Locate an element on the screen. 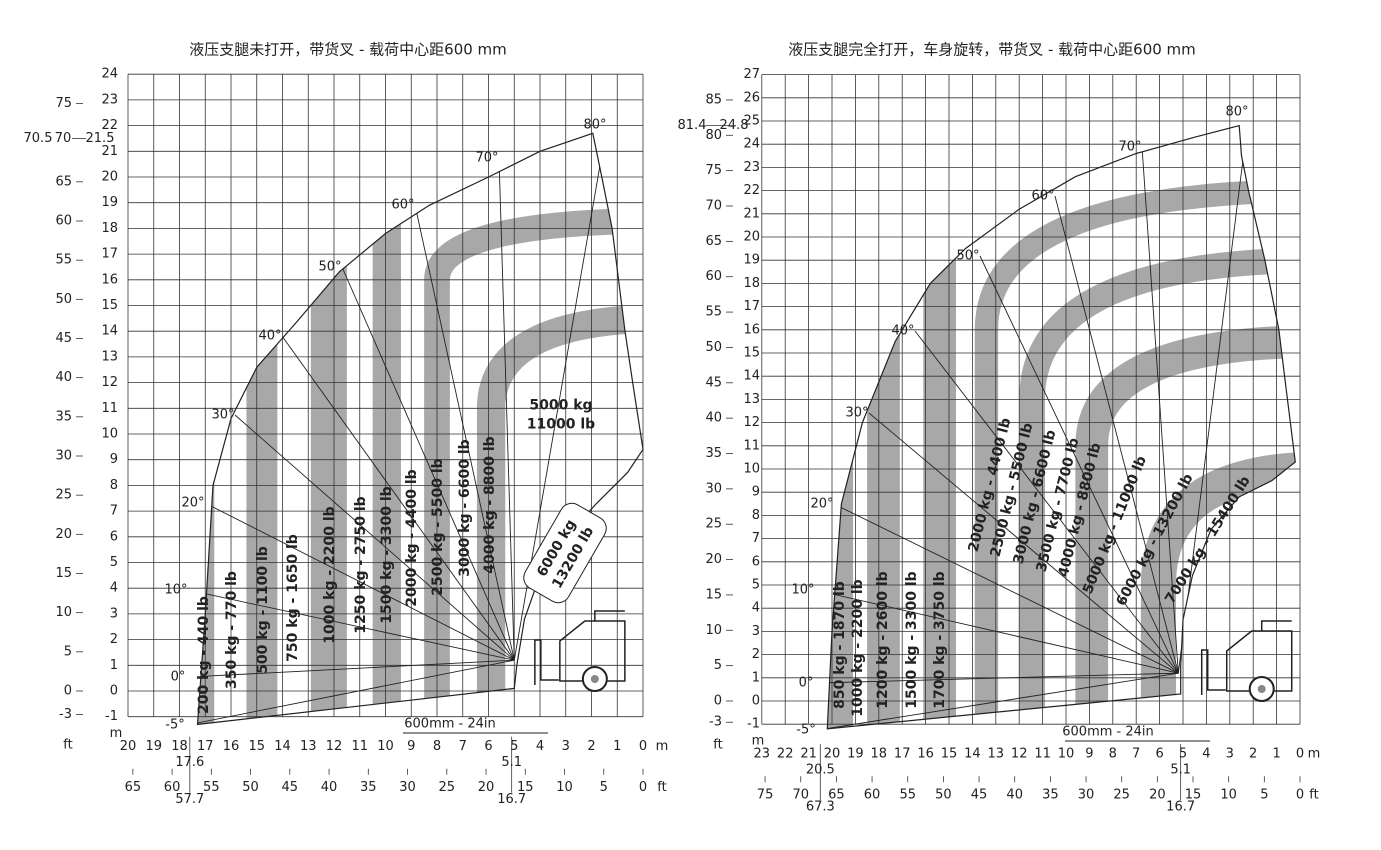 Image resolution: width=1381 pixels, height=850 pixels. y-tick-label: 16 is located at coordinates (751, 329).